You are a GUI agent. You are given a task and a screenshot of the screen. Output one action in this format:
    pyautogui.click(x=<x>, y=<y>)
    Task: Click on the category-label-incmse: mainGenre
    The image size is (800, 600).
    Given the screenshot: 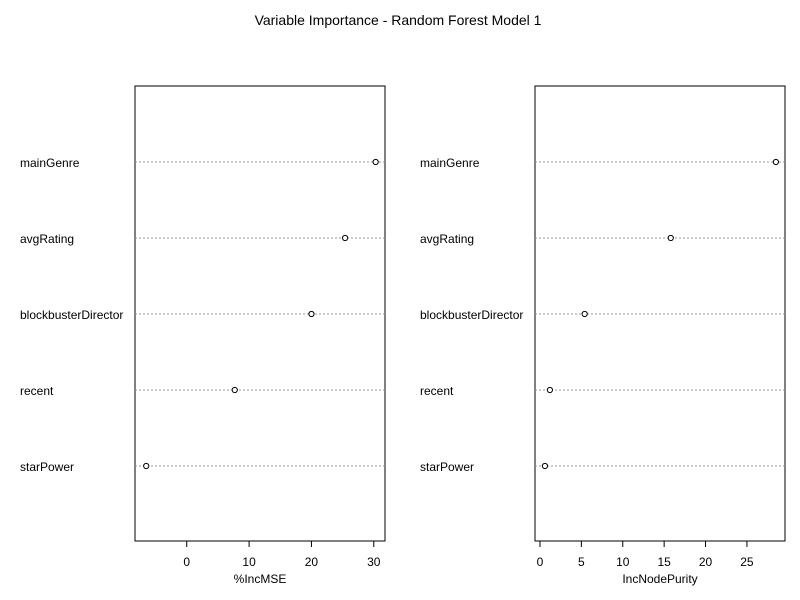 What is the action you would take?
    pyautogui.click(x=50, y=163)
    